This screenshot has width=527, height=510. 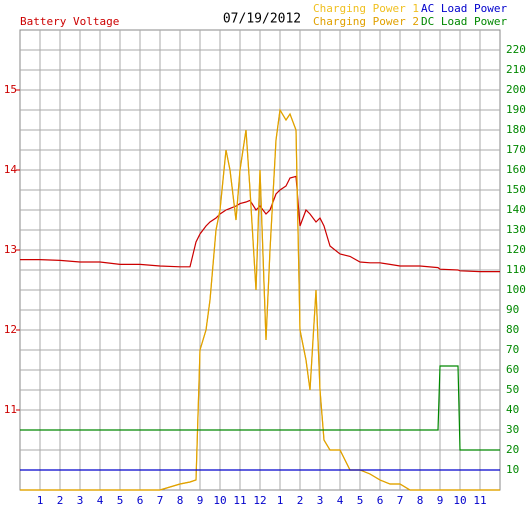 I want to click on y2-tick-label: 70, so click(x=512, y=349).